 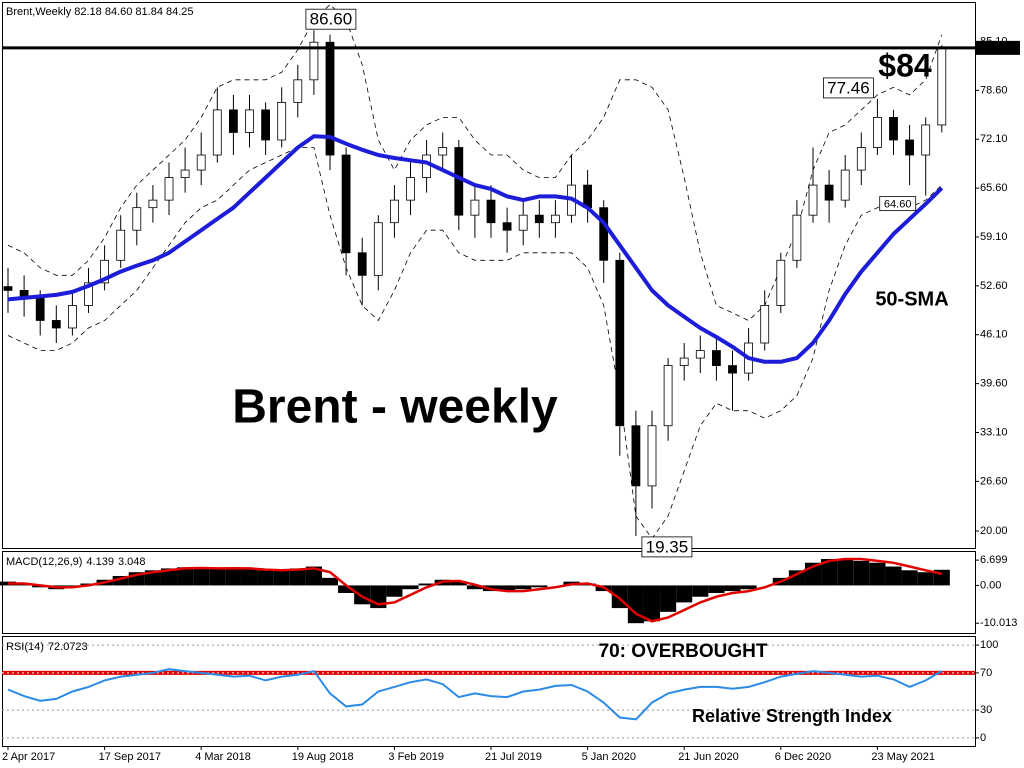 What do you see at coordinates (990, 585) in the screenshot?
I see `y-tick-label: 0.00` at bounding box center [990, 585].